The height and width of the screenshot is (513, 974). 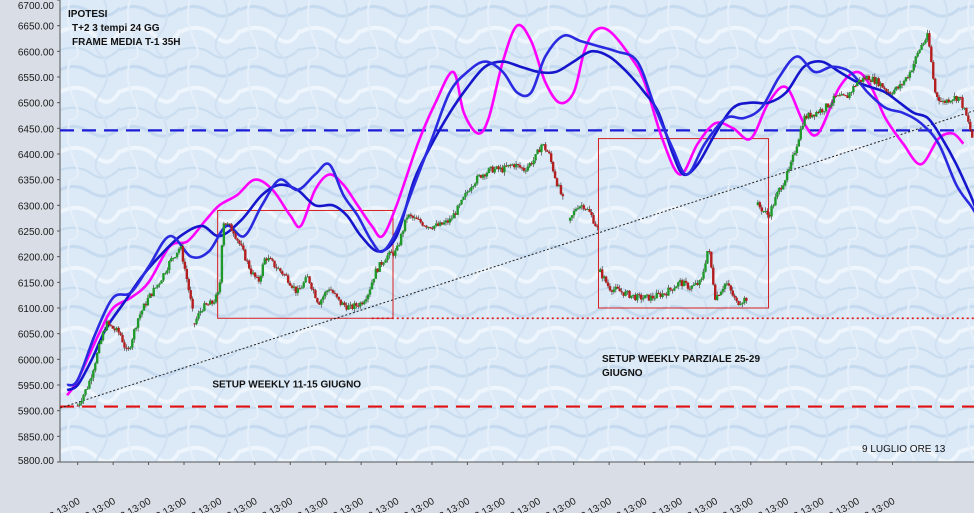 What do you see at coordinates (36, 412) in the screenshot?
I see `y-tick-label: 5900.00` at bounding box center [36, 412].